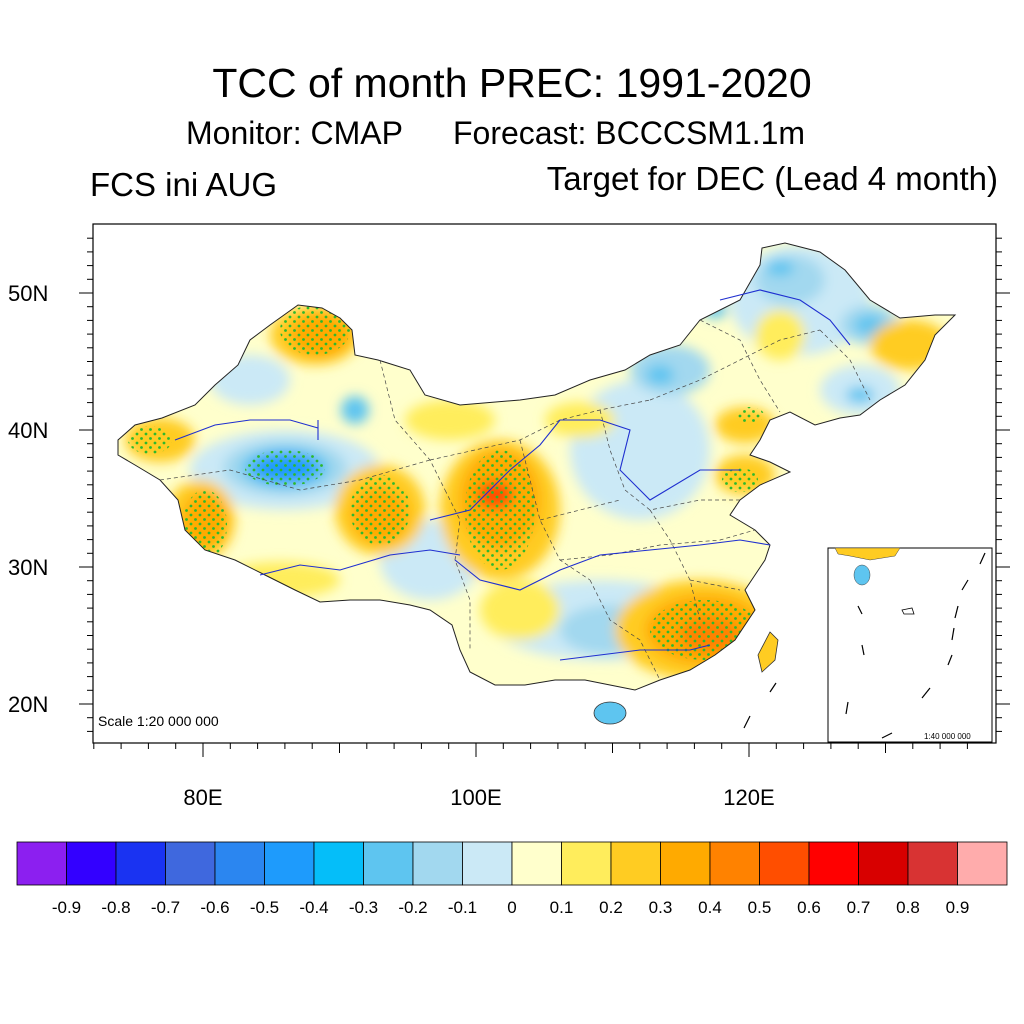 The image size is (1024, 1024). What do you see at coordinates (214, 907) in the screenshot?
I see `colorbar-label: -0.6` at bounding box center [214, 907].